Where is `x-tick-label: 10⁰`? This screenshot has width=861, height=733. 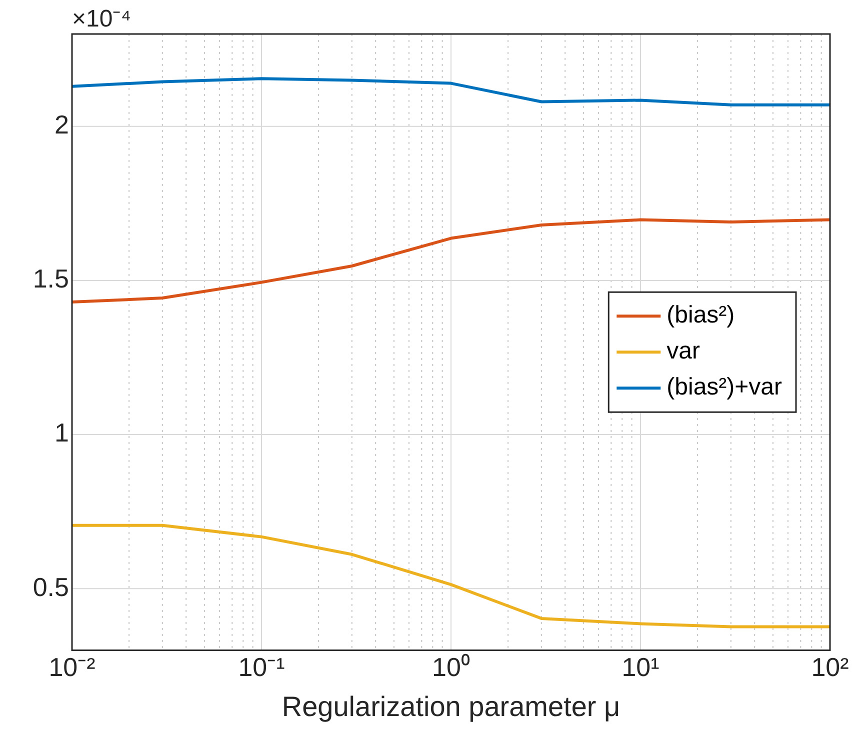
x-tick-label: 10⁰ is located at coordinates (451, 667).